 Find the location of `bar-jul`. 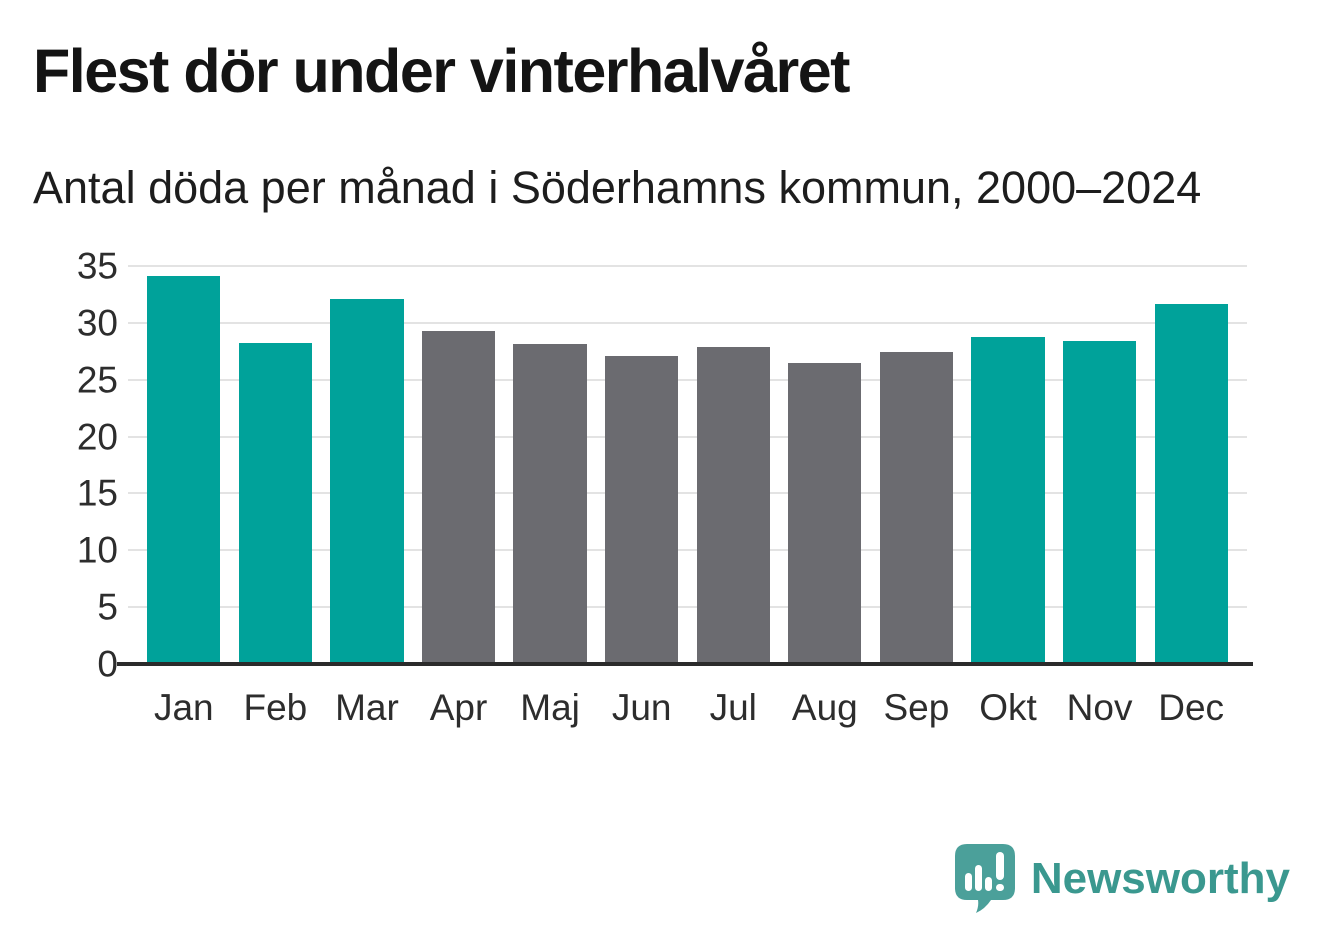

bar-jul is located at coordinates (733, 505).